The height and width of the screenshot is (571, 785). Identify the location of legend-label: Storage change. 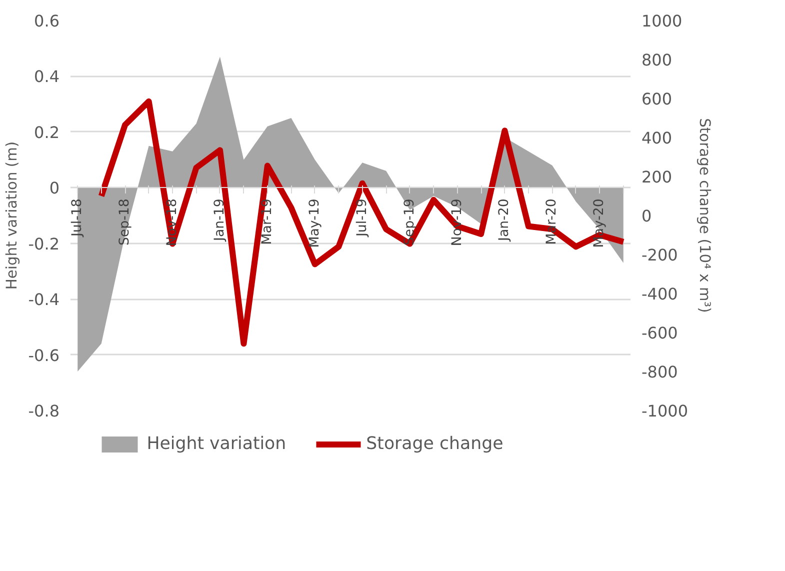
(435, 444).